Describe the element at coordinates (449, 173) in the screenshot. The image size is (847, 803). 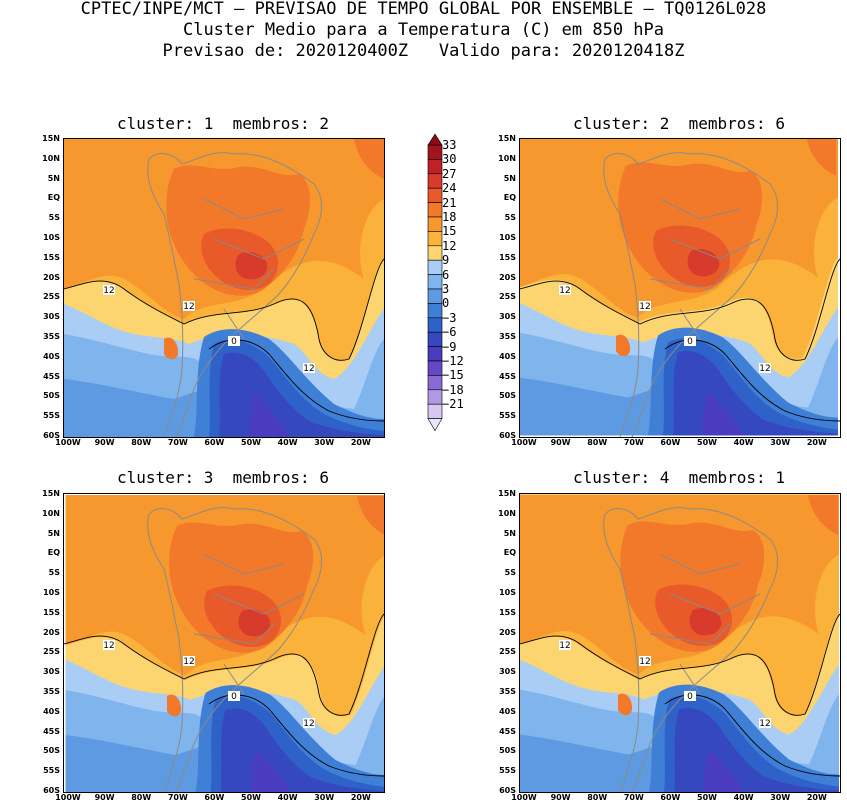
I see `colorbar-label: 27` at that location.